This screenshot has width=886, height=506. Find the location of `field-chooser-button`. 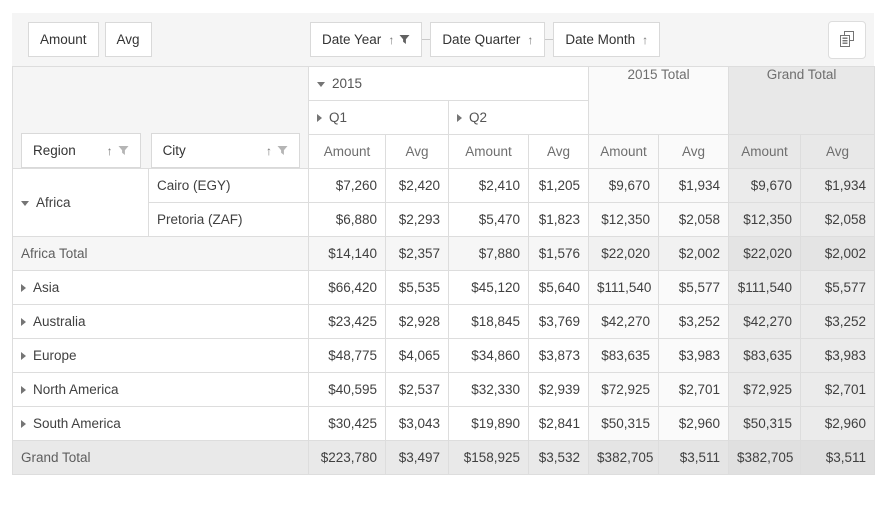

field-chooser-button is located at coordinates (847, 40).